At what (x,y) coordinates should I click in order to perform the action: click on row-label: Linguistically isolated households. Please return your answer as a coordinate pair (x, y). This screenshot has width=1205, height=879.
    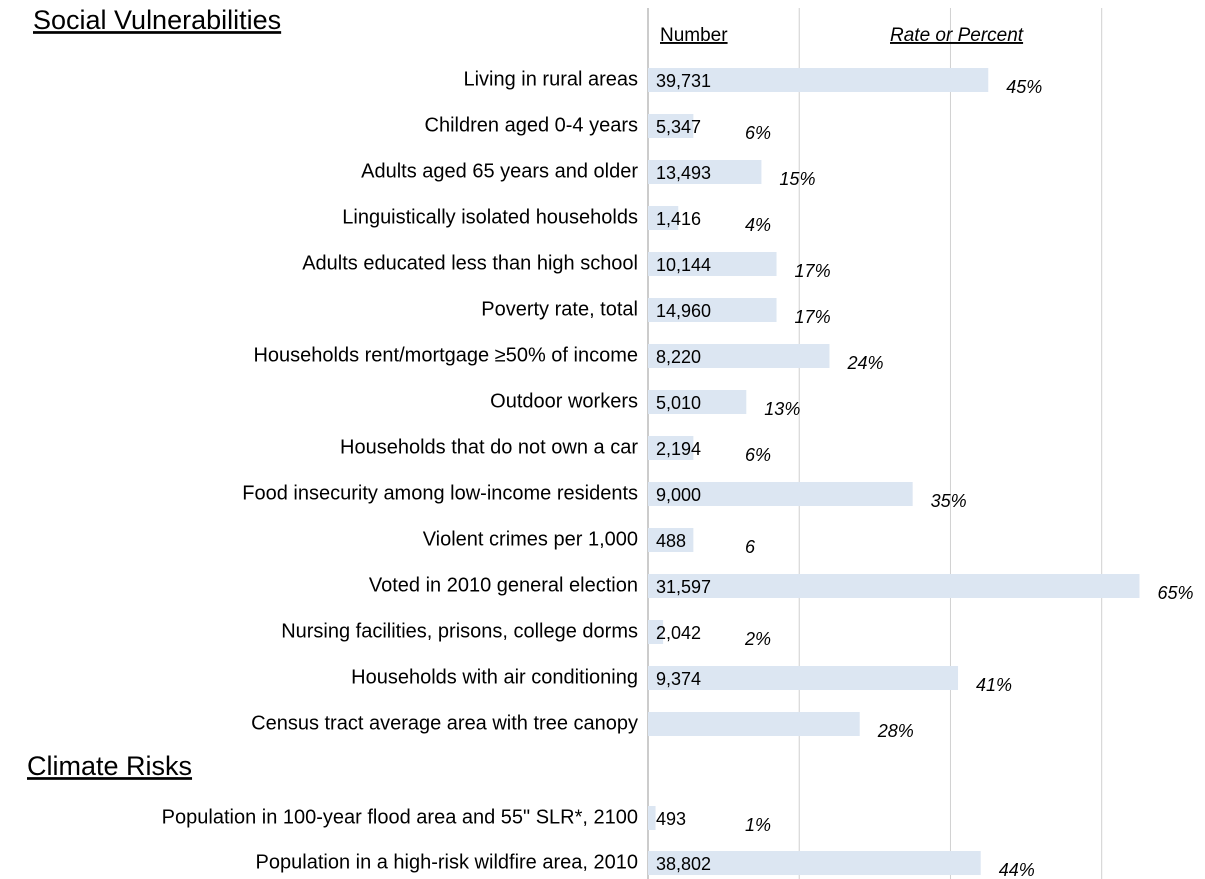
    Looking at the image, I should click on (490, 217).